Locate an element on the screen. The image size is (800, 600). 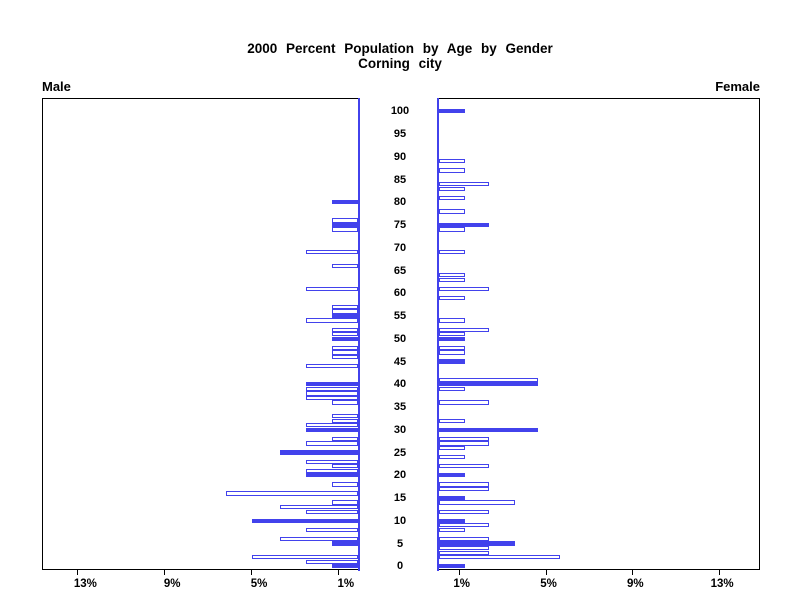
female-zero-axis is located at coordinates (437, 334).